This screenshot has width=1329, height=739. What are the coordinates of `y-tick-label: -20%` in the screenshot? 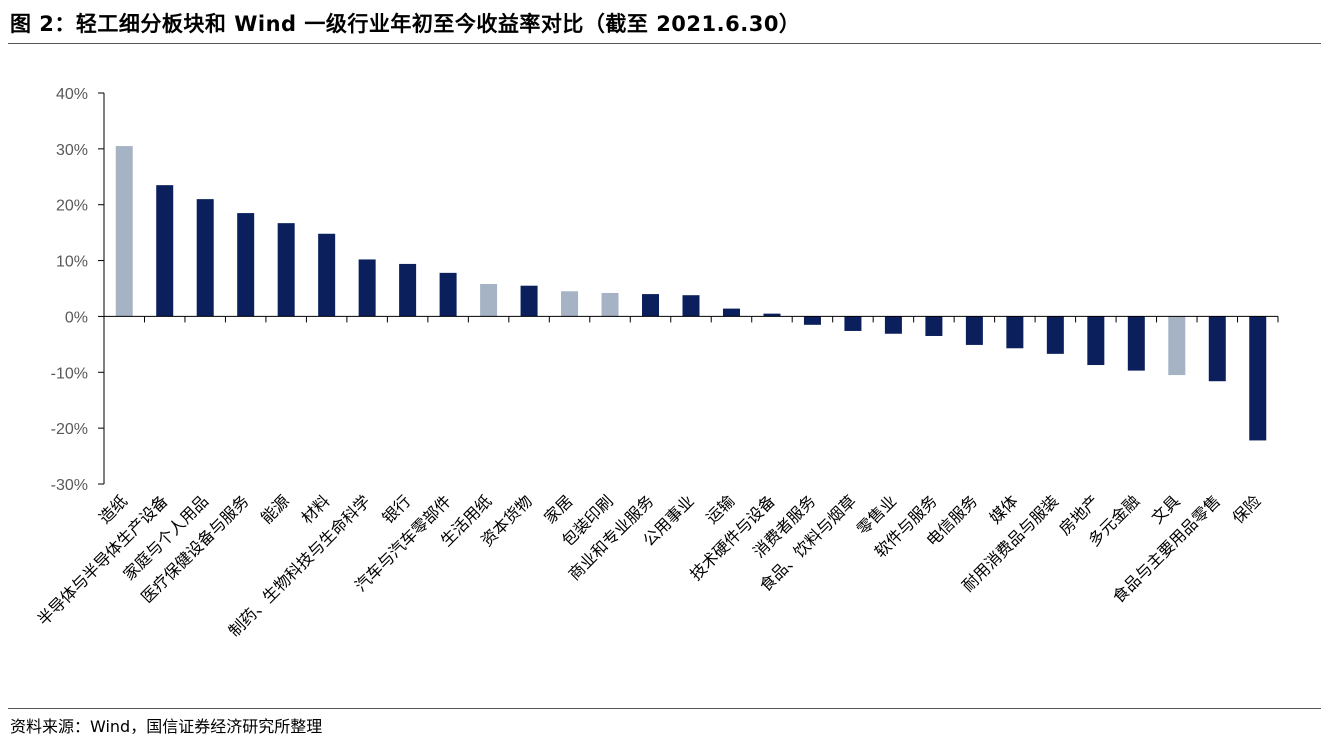 It's located at (69, 429).